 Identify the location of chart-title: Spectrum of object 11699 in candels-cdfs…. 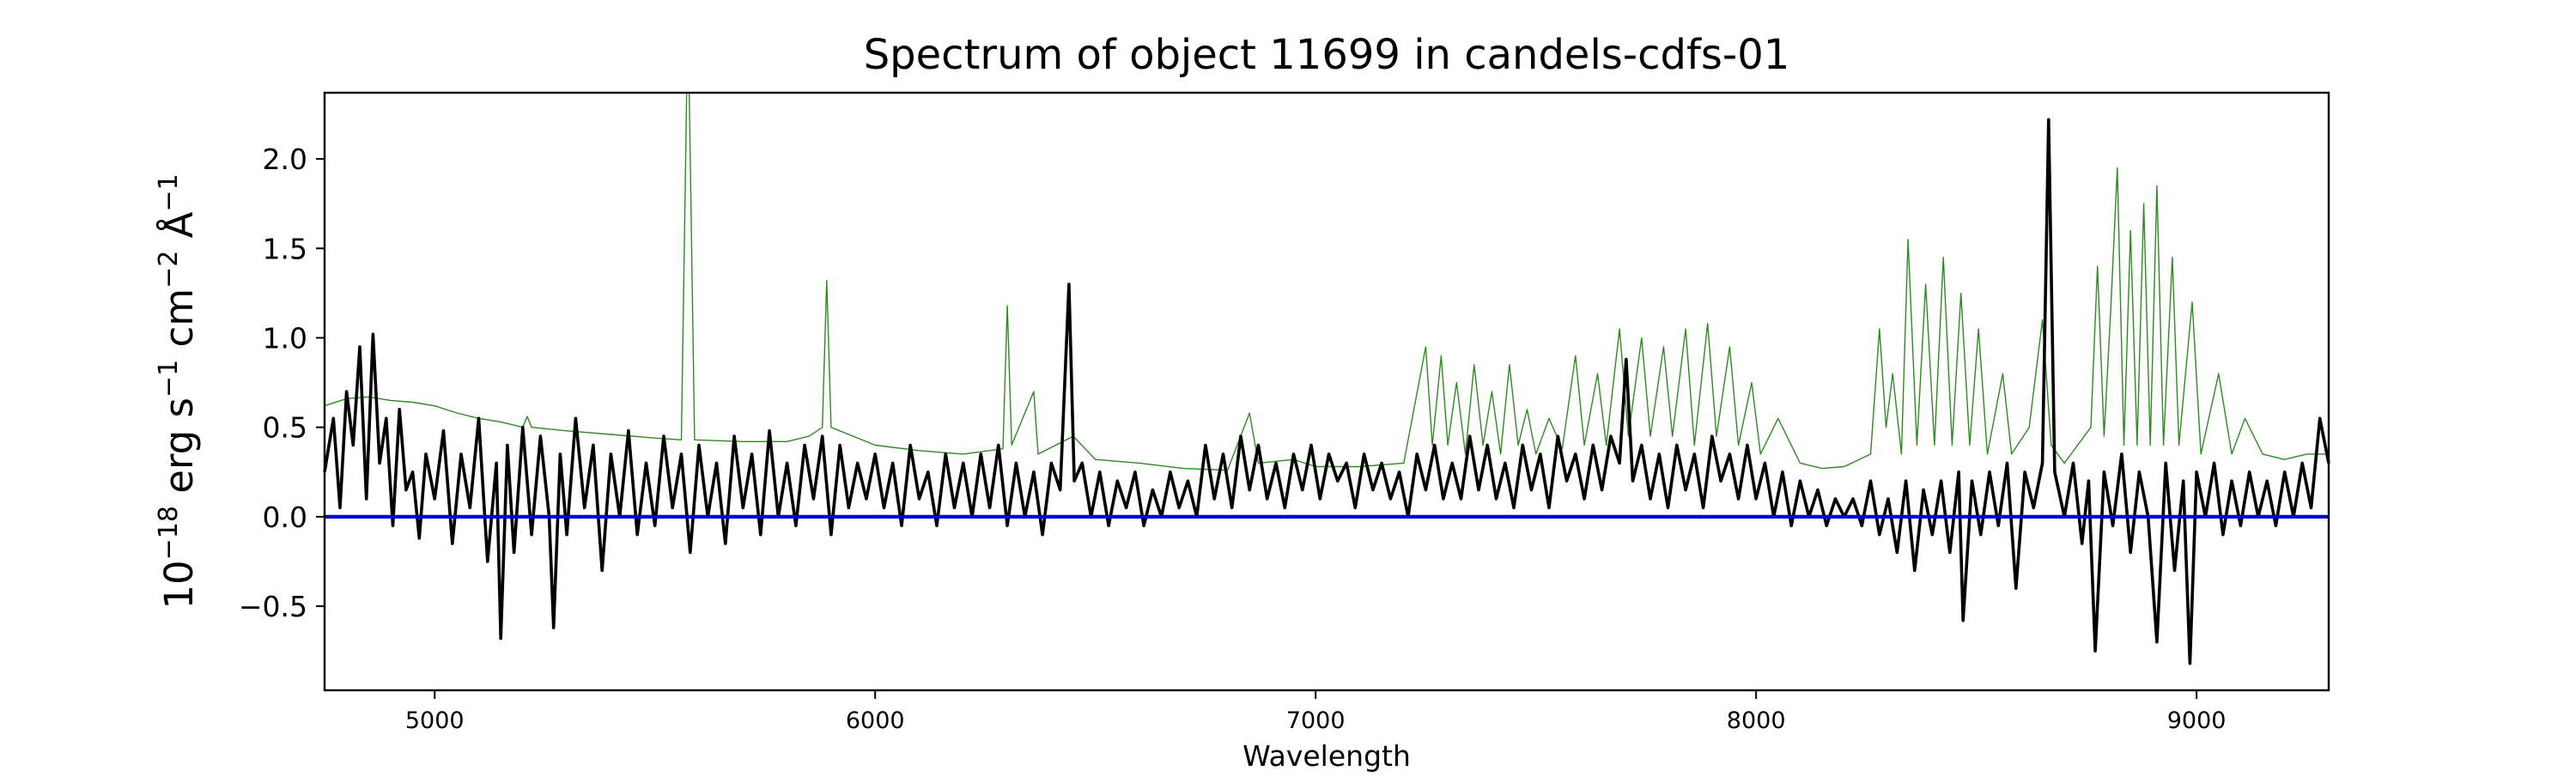
(1327, 55).